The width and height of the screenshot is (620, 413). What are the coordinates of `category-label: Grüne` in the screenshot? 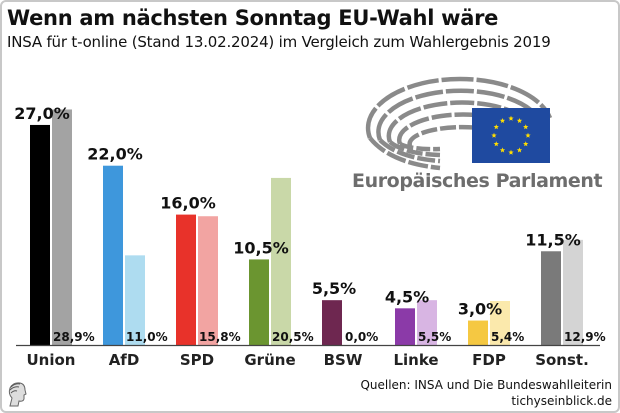 It's located at (269, 360).